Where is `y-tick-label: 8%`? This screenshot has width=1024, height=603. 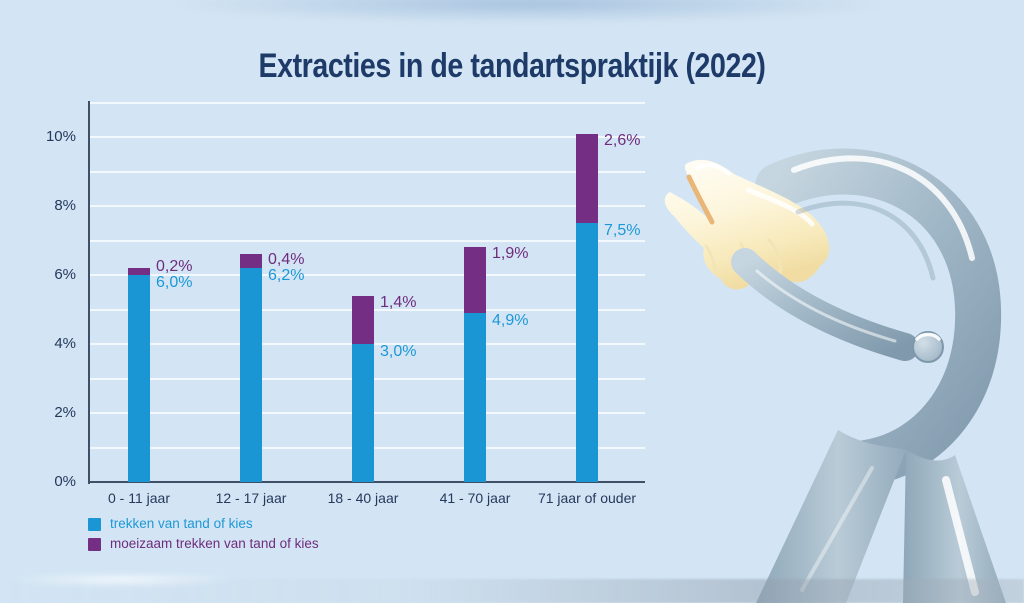 y-tick-label: 8% is located at coordinates (65, 205).